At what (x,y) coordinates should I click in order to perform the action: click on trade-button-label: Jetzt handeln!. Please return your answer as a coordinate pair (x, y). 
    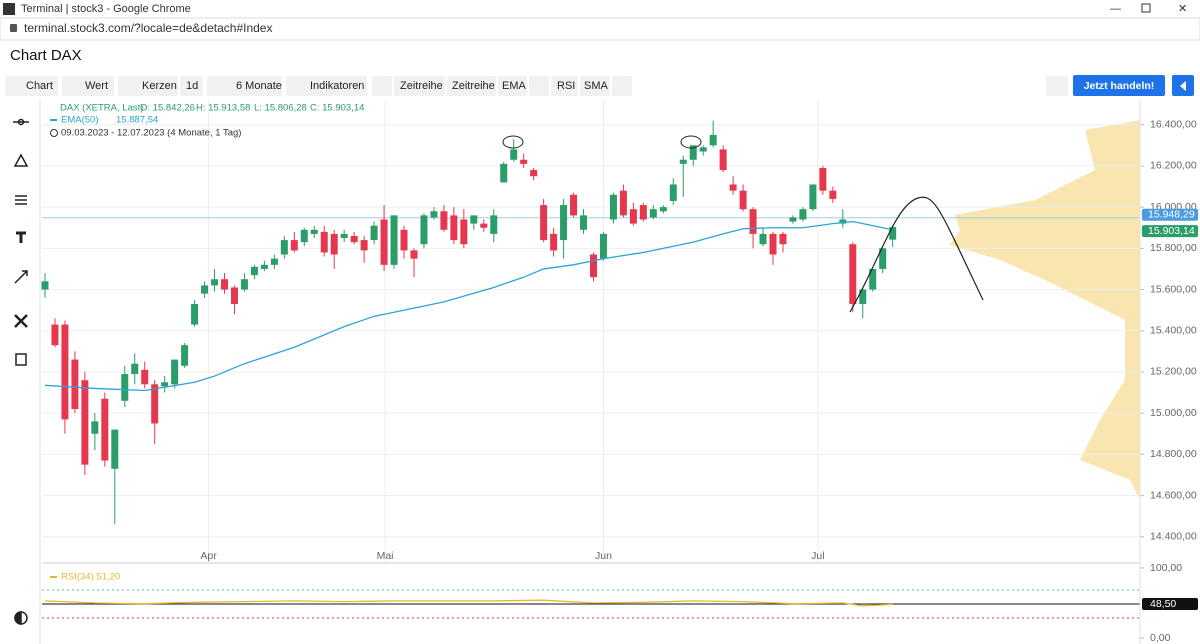
    Looking at the image, I should click on (1119, 86).